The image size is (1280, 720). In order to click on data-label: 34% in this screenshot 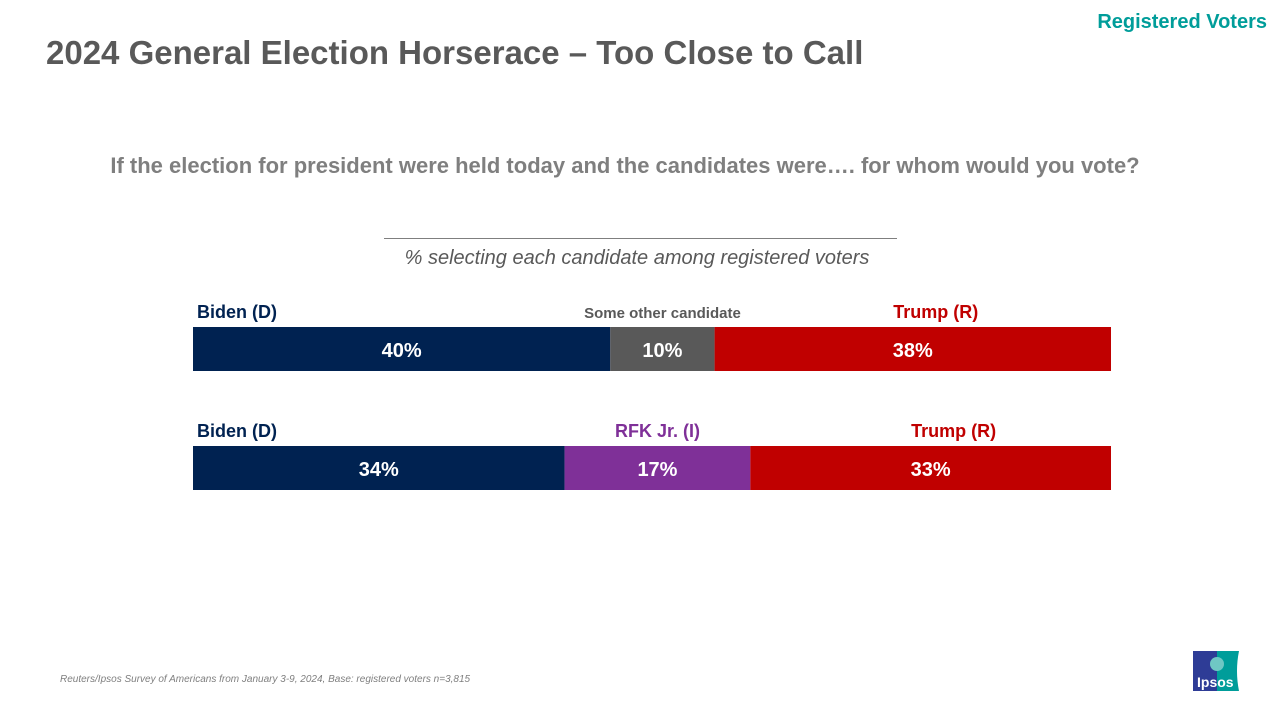, I will do `click(379, 470)`.